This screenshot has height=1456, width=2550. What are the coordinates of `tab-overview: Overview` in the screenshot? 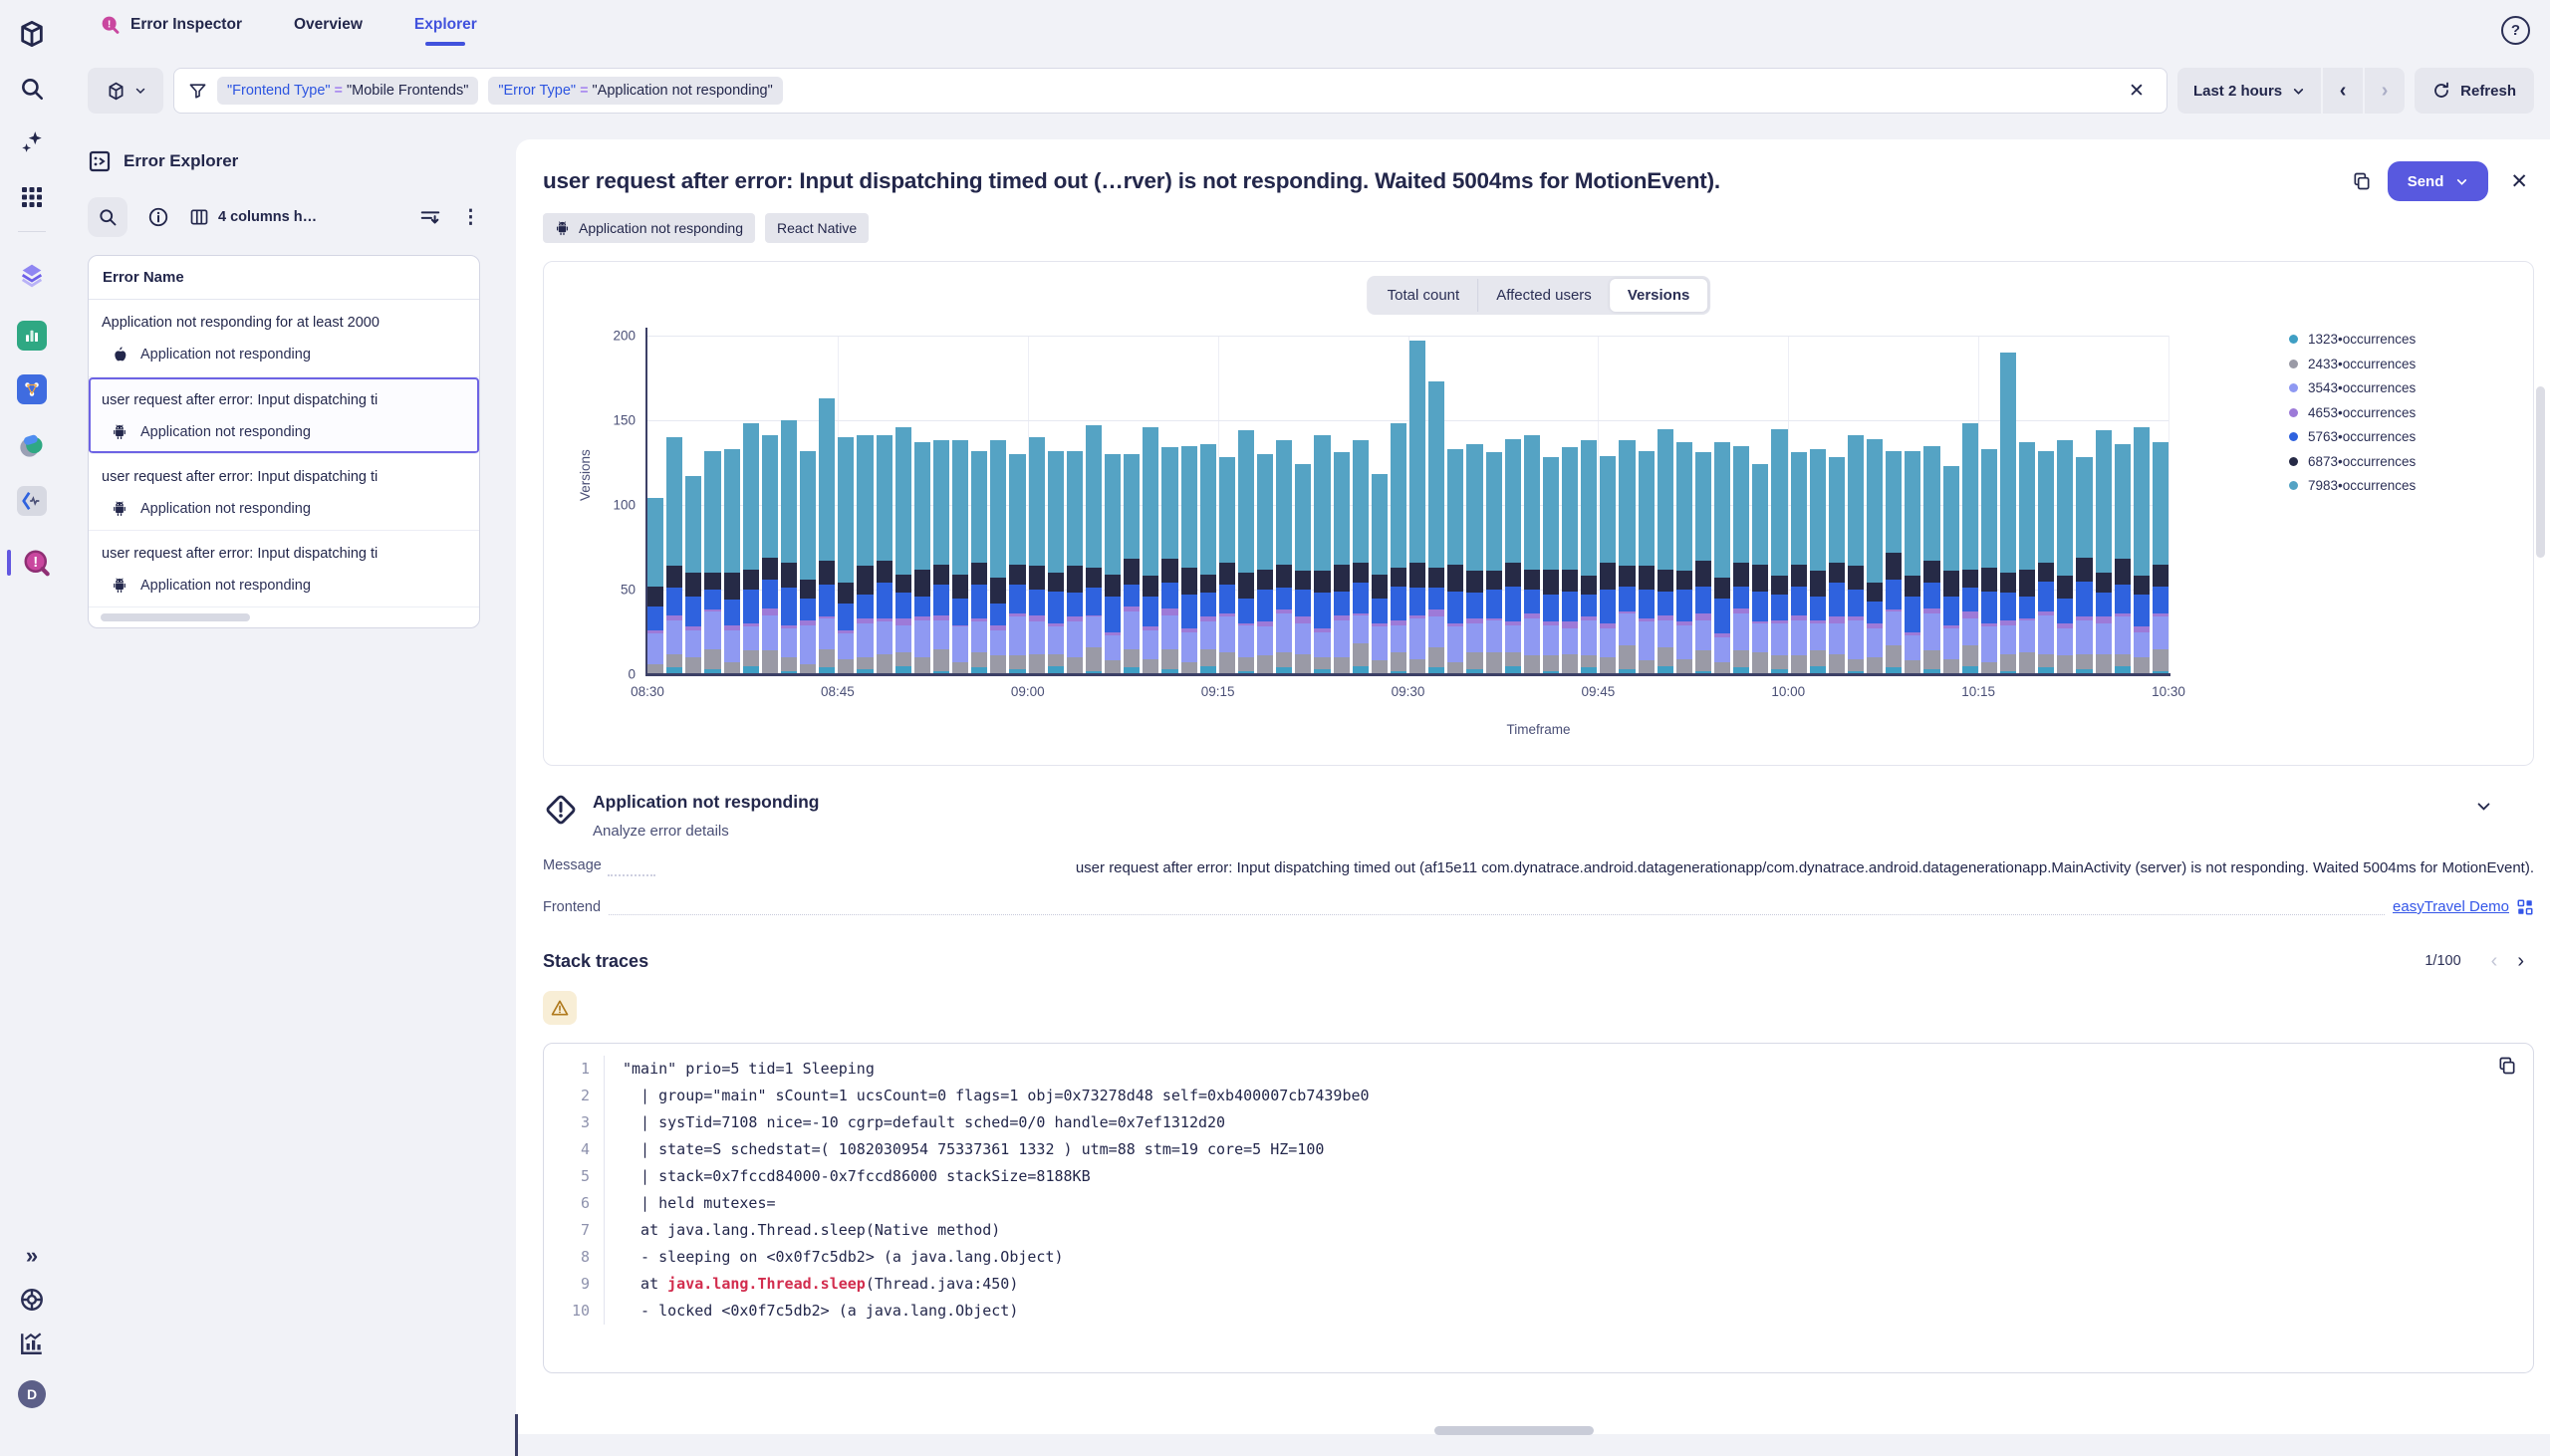 It's located at (328, 24).